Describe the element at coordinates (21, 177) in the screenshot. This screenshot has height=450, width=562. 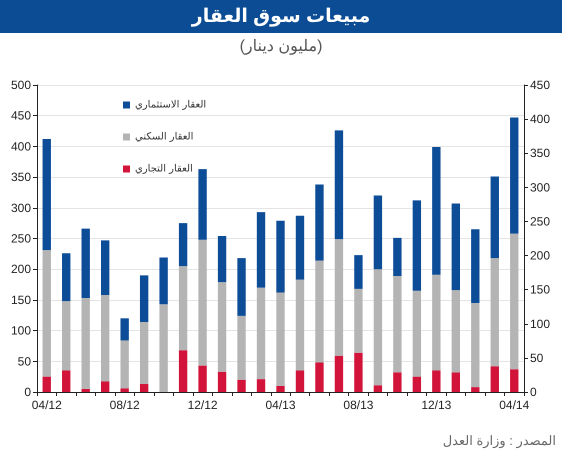
I see `y-tick-label: 350` at that location.